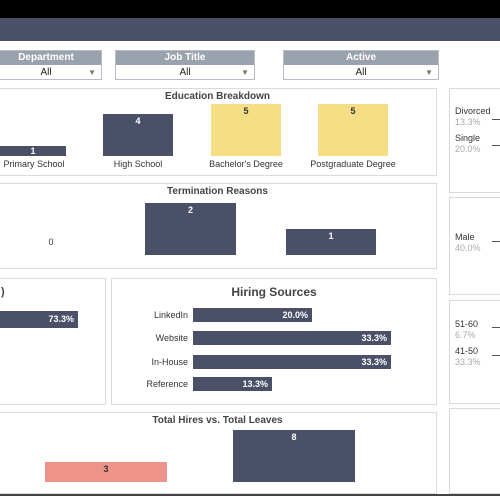  Describe the element at coordinates (106, 469) in the screenshot. I see `hires-vs-leaves-value-leaves: 3` at that location.